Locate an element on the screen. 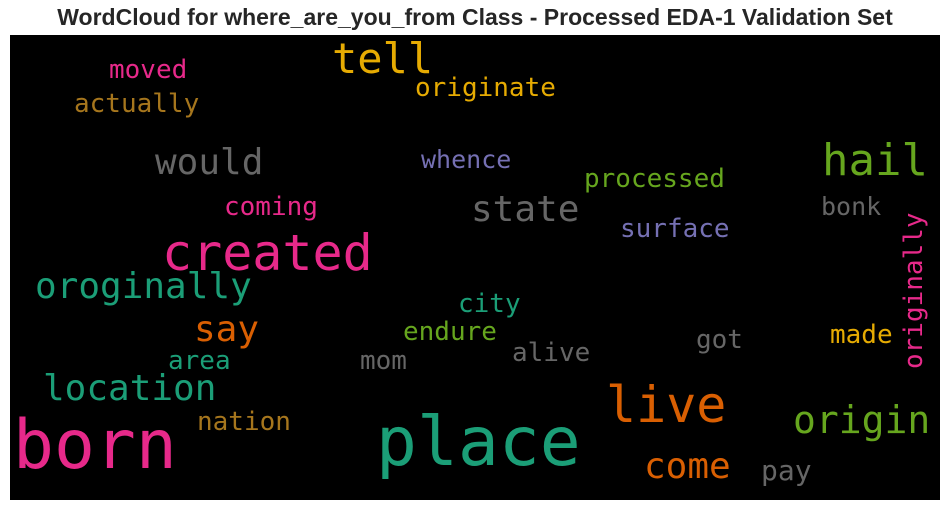 The image size is (950, 511). word-bonk: bonk is located at coordinates (851, 206).